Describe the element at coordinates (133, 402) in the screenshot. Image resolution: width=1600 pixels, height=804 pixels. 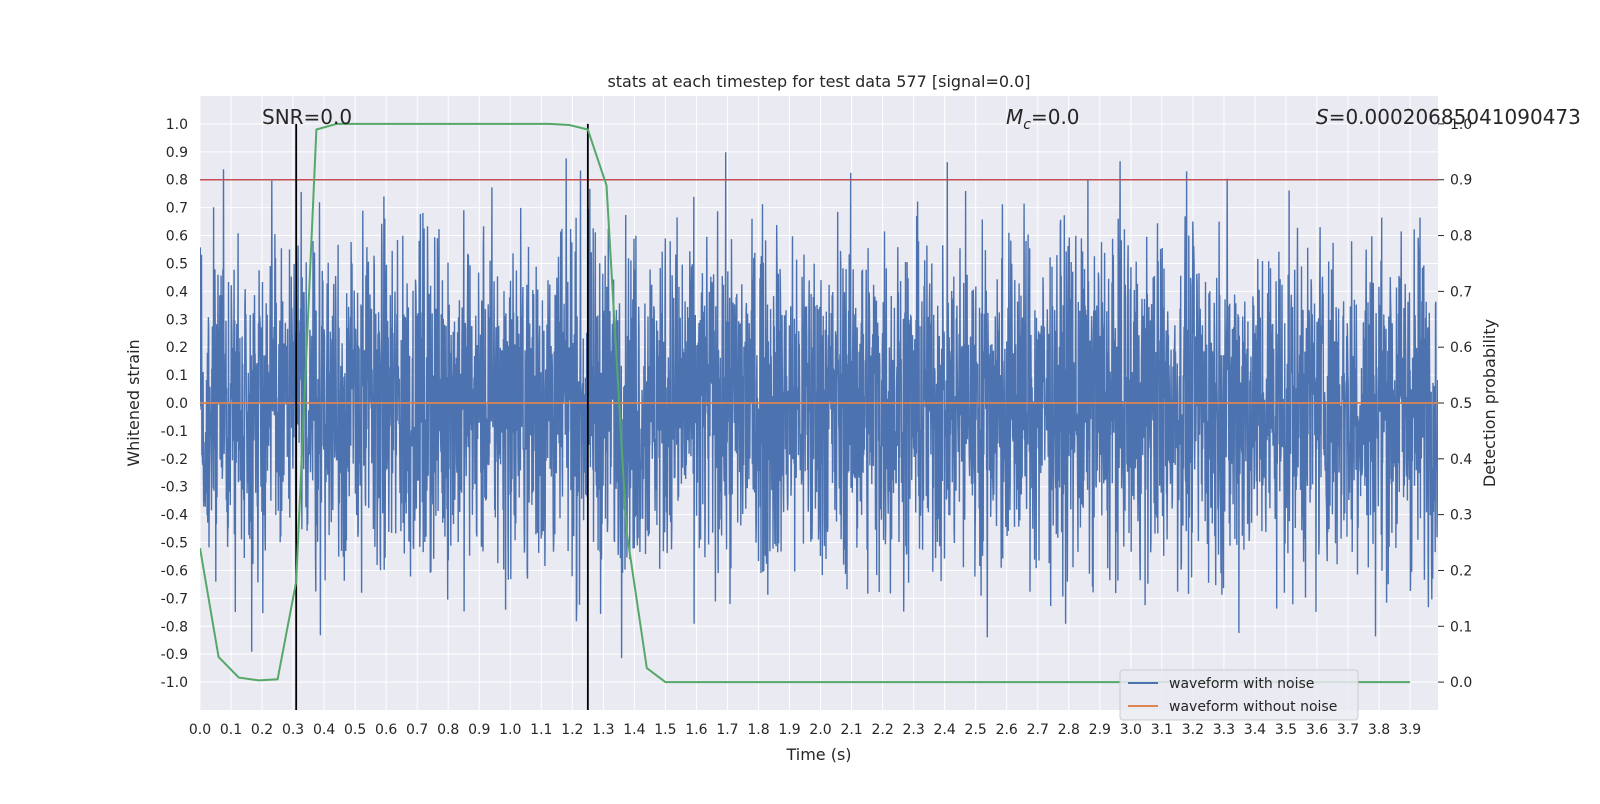
I see `y-axis-title: Whitened strain` at that location.